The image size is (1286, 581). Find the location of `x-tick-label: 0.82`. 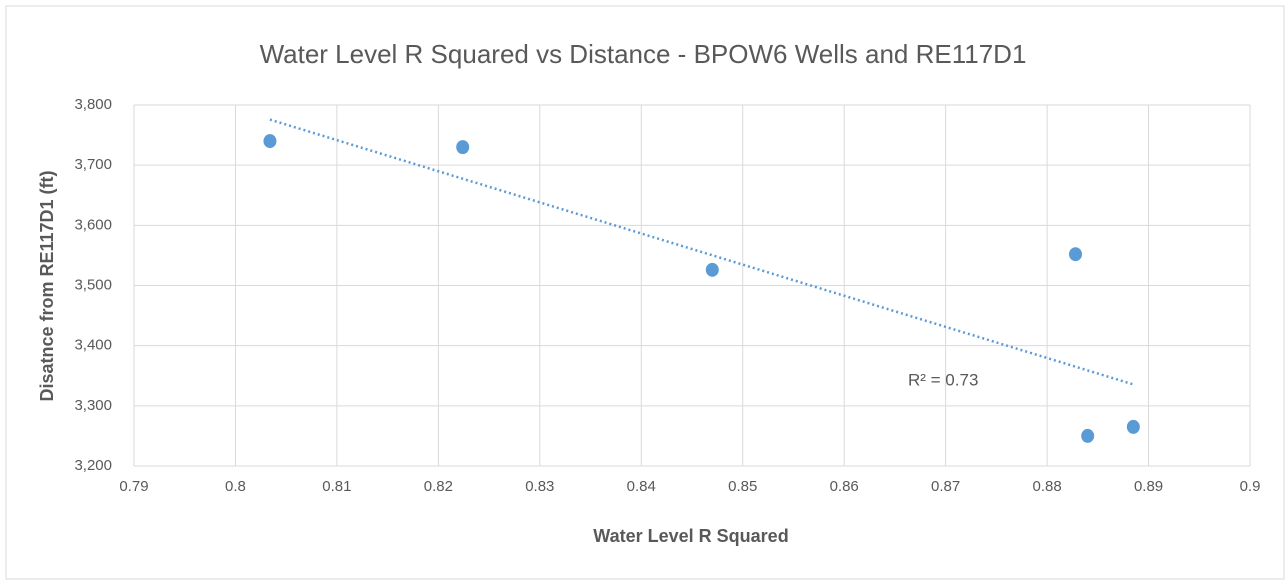

x-tick-label: 0.82 is located at coordinates (438, 486).